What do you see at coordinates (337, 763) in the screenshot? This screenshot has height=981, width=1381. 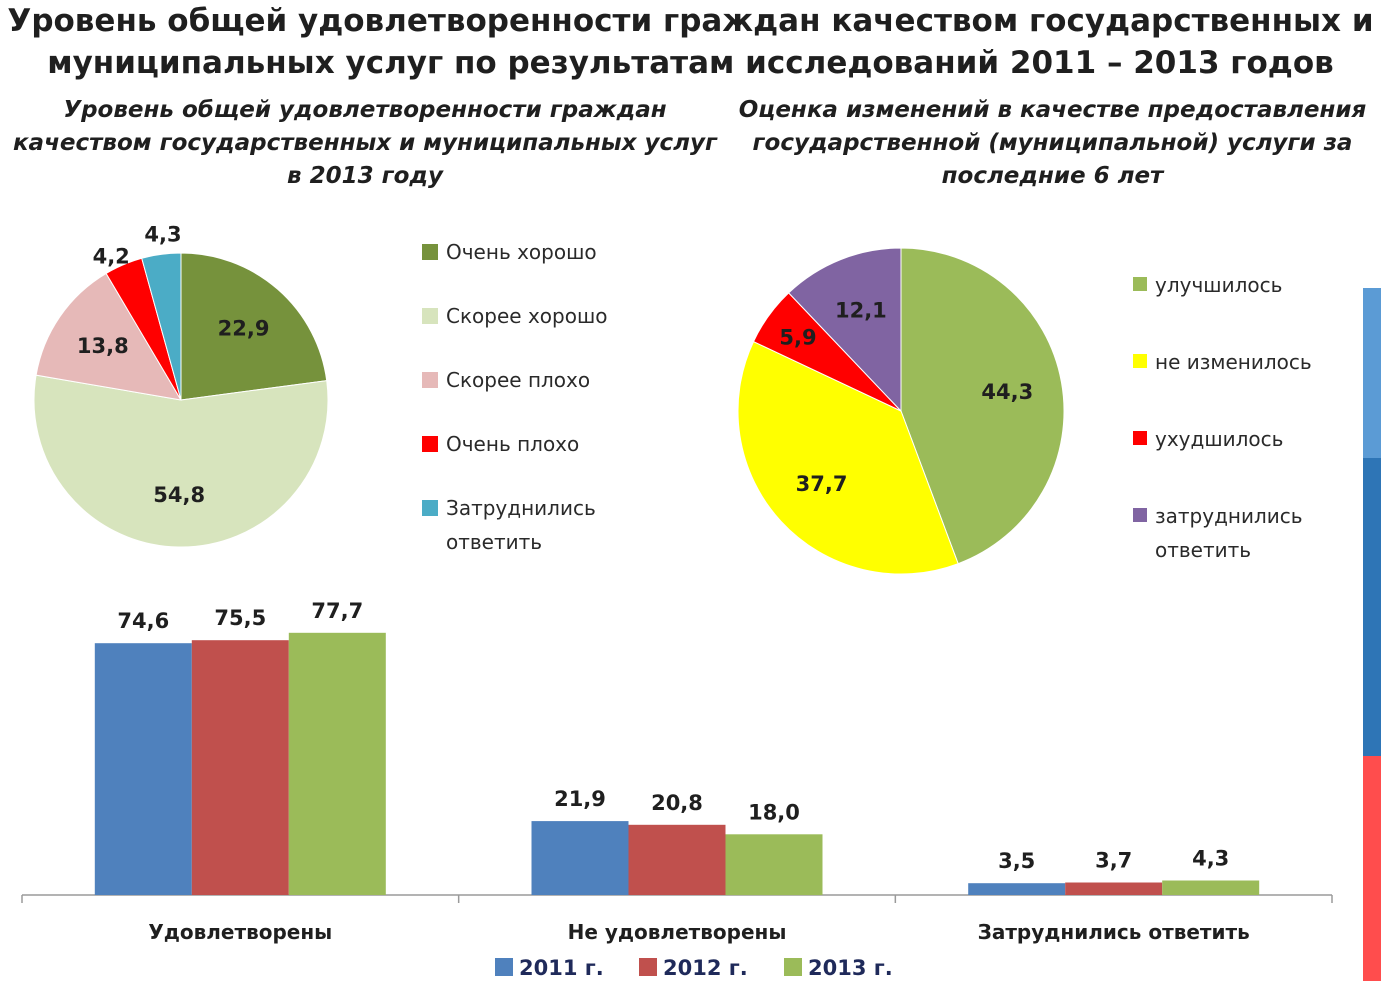 I see `bar-2013-г-1` at bounding box center [337, 763].